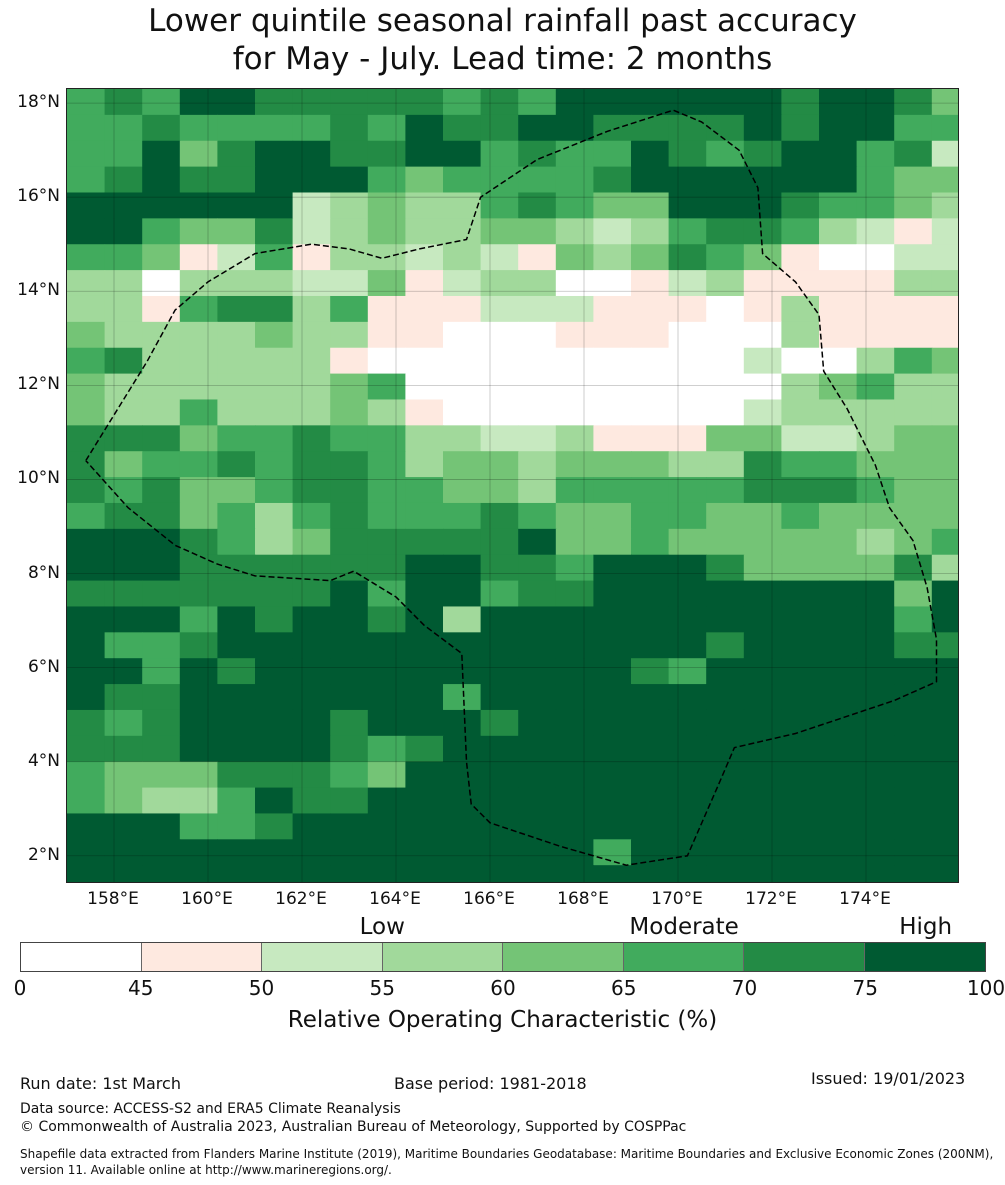 The width and height of the screenshot is (1005, 1185). Describe the element at coordinates (502, 59) in the screenshot. I see `title-line-2: for May - July. Lead time: 2 months` at that location.